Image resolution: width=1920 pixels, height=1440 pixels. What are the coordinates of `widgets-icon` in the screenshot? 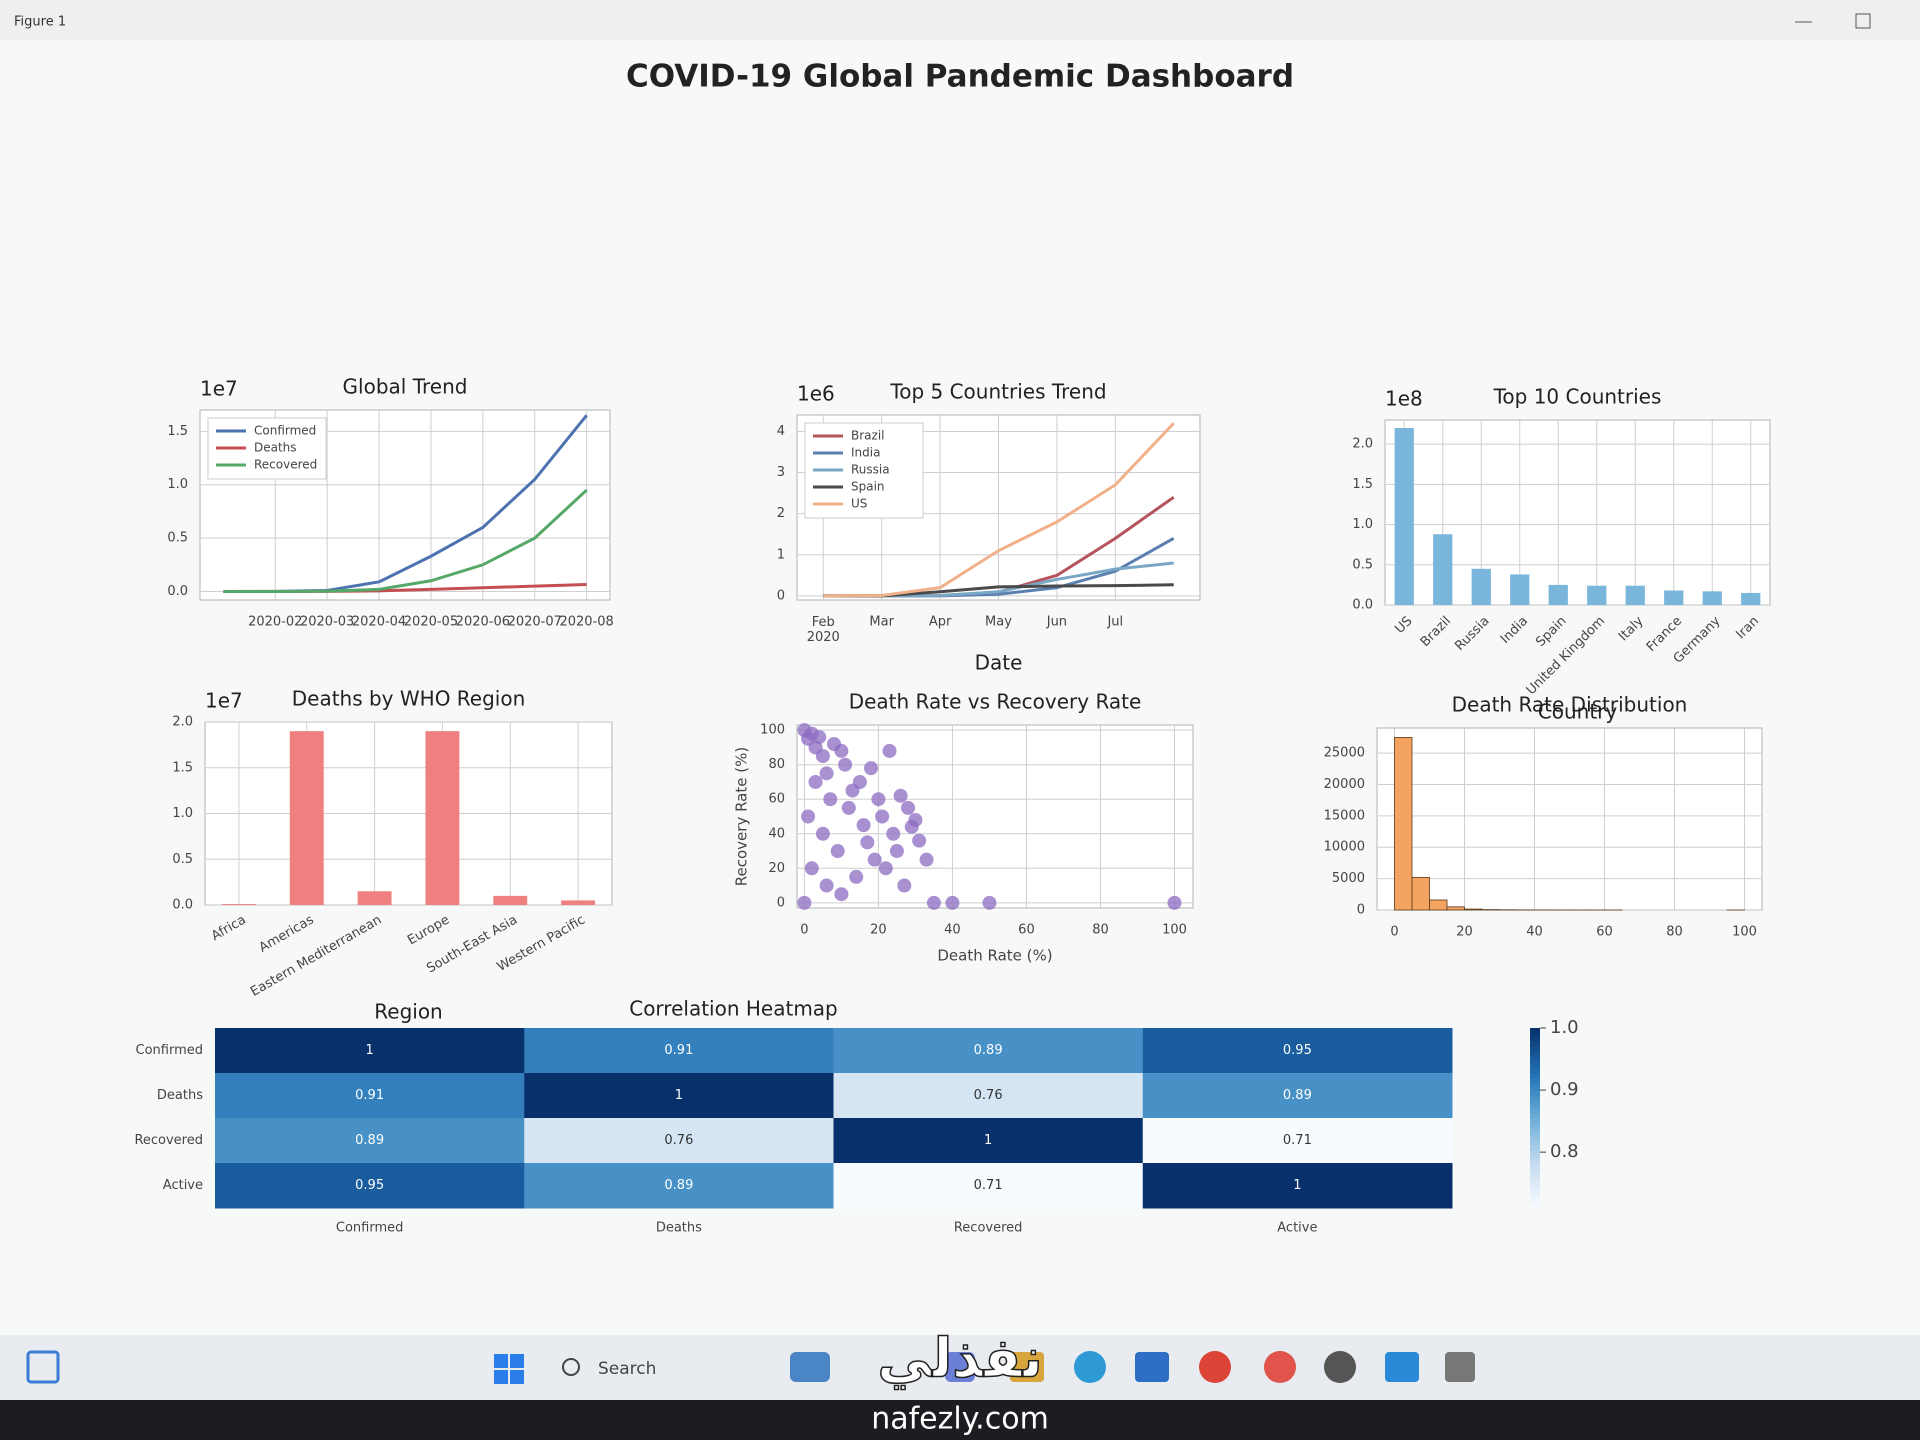 It's located at (43, 1367).